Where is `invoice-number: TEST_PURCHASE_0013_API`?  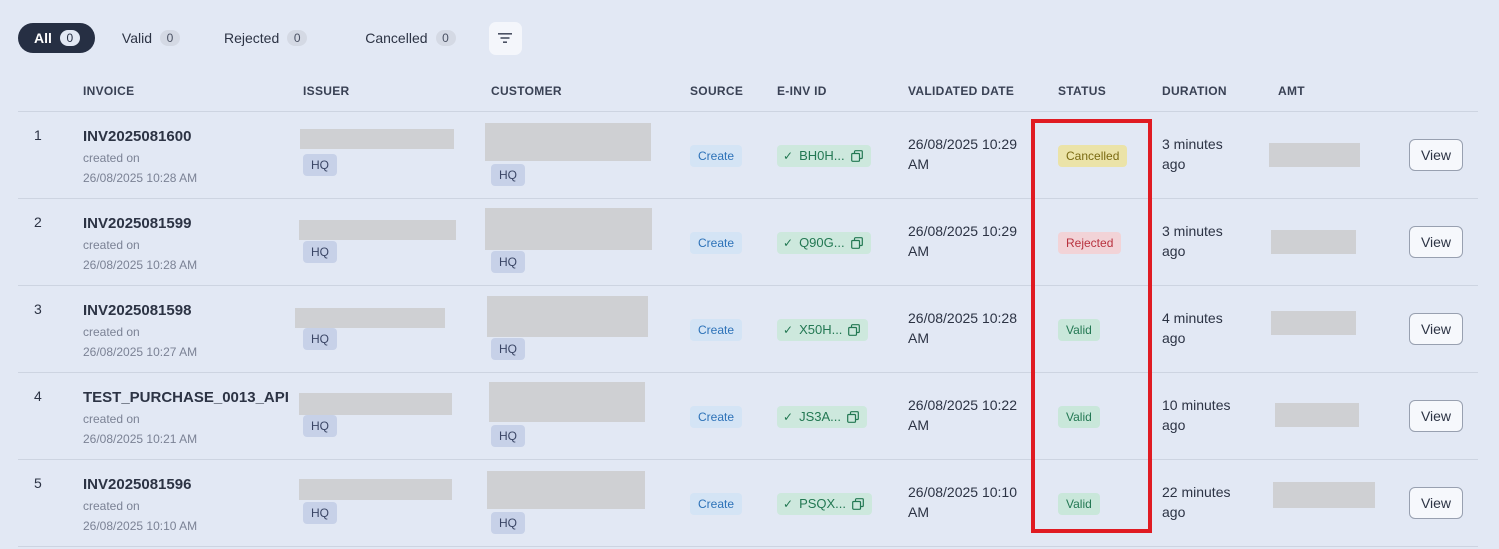
invoice-number: TEST_PURCHASE_0013_API is located at coordinates (186, 397).